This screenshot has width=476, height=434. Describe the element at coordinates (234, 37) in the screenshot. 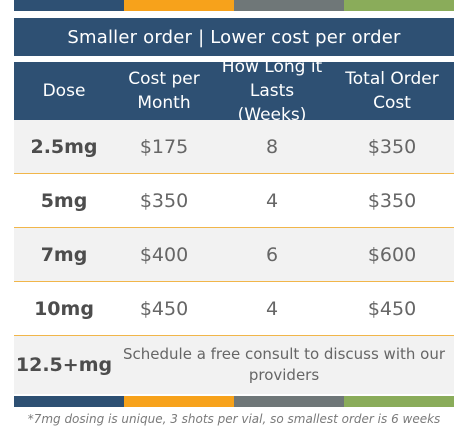

I see `banner-title: Smaller order | Lower cost per order` at that location.